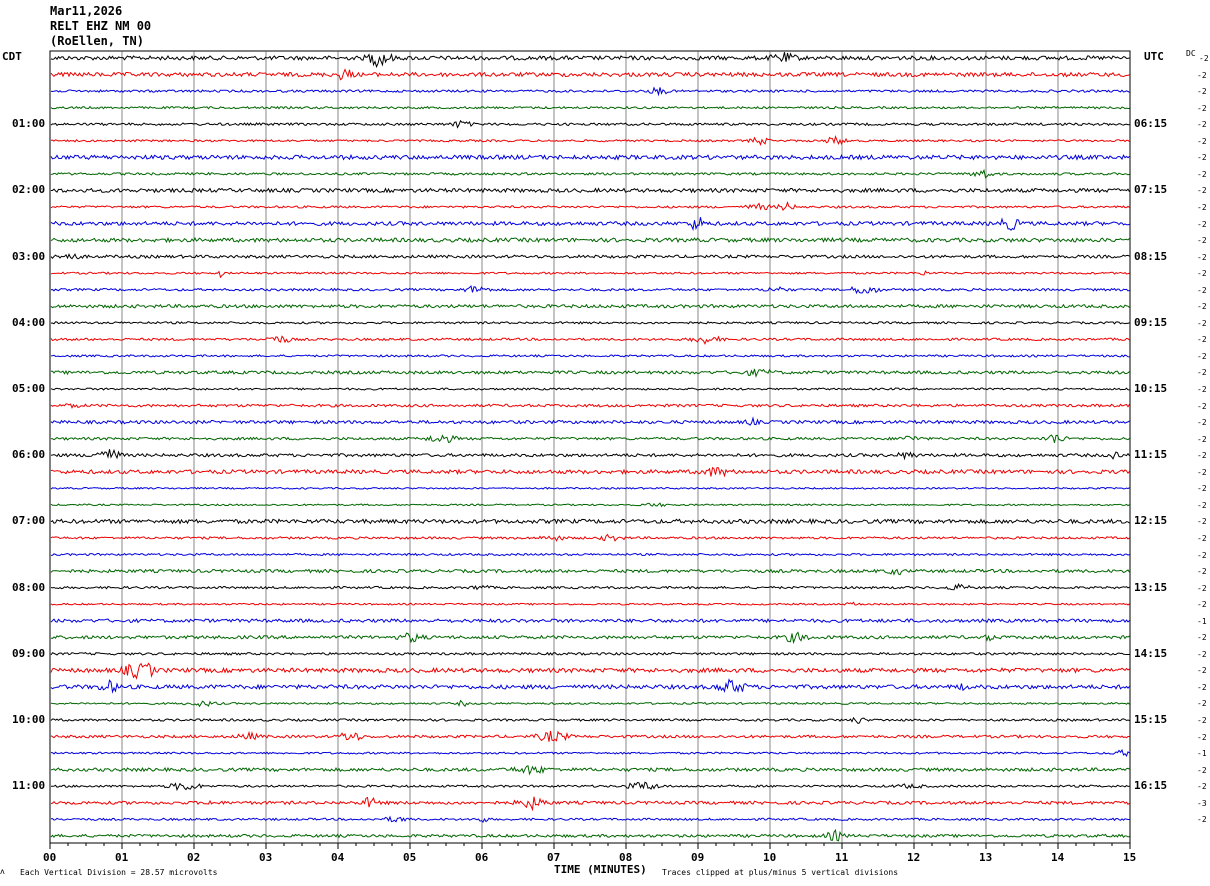  I want to click on left-hour-label: 05:00, so click(29, 388).